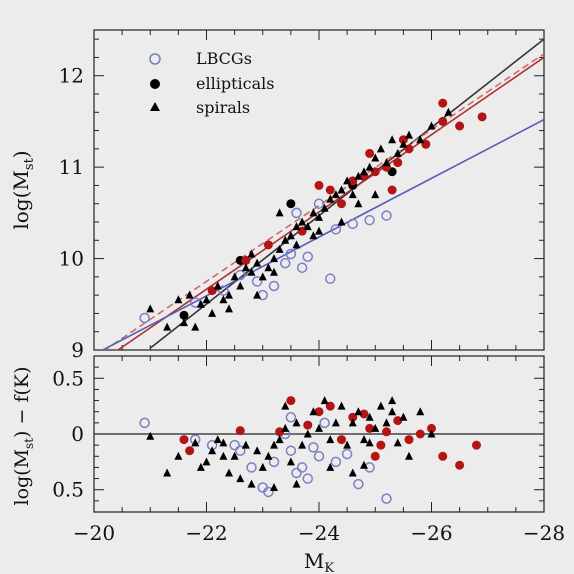 The image size is (574, 574). Describe the element at coordinates (29, 443) in the screenshot. I see `bottom-y-axis-label-sub: st` at that location.